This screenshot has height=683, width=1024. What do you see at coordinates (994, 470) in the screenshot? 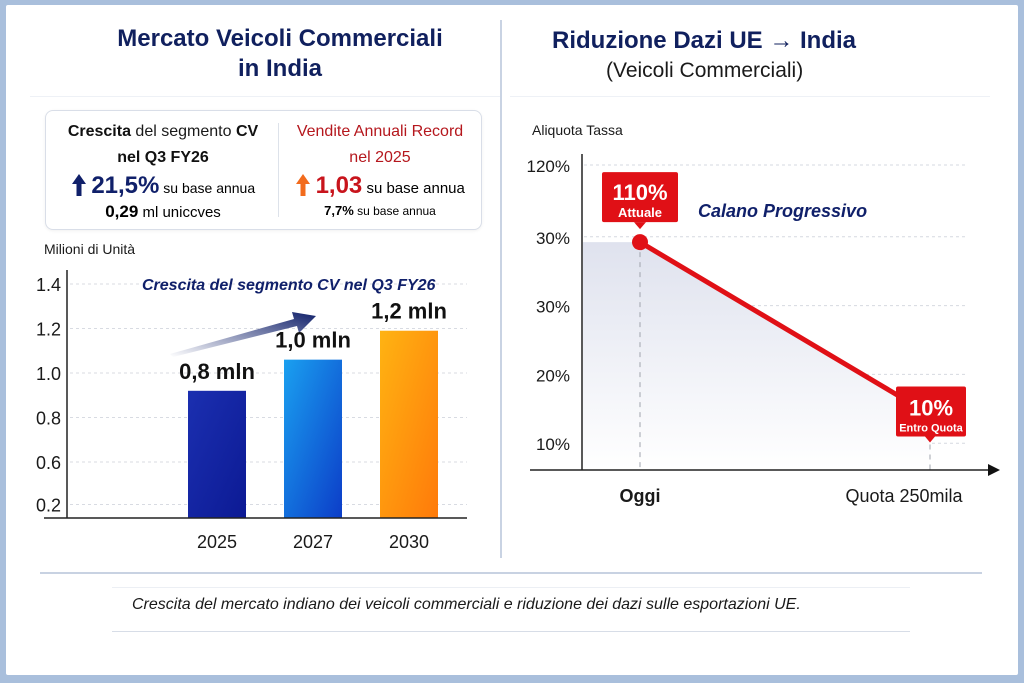
I see `x-axis-arrow-icon` at bounding box center [994, 470].